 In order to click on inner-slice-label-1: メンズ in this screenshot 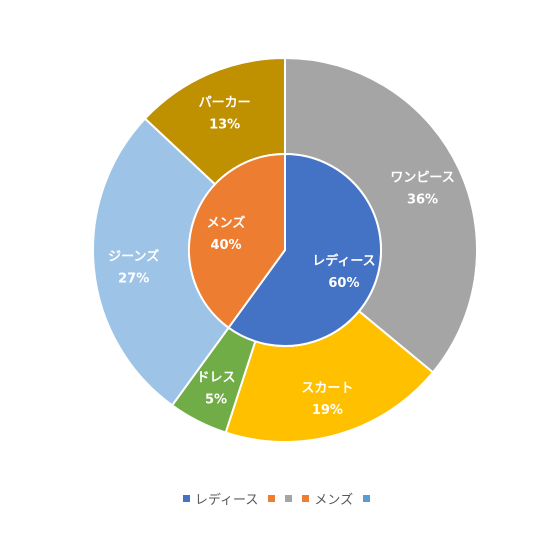, I will do `click(226, 223)`.